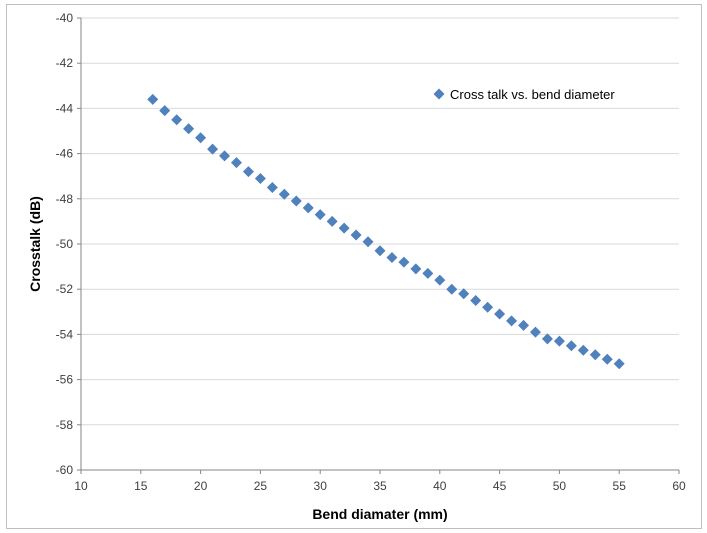 The image size is (707, 533). I want to click on x-tick-label: 40, so click(440, 486).